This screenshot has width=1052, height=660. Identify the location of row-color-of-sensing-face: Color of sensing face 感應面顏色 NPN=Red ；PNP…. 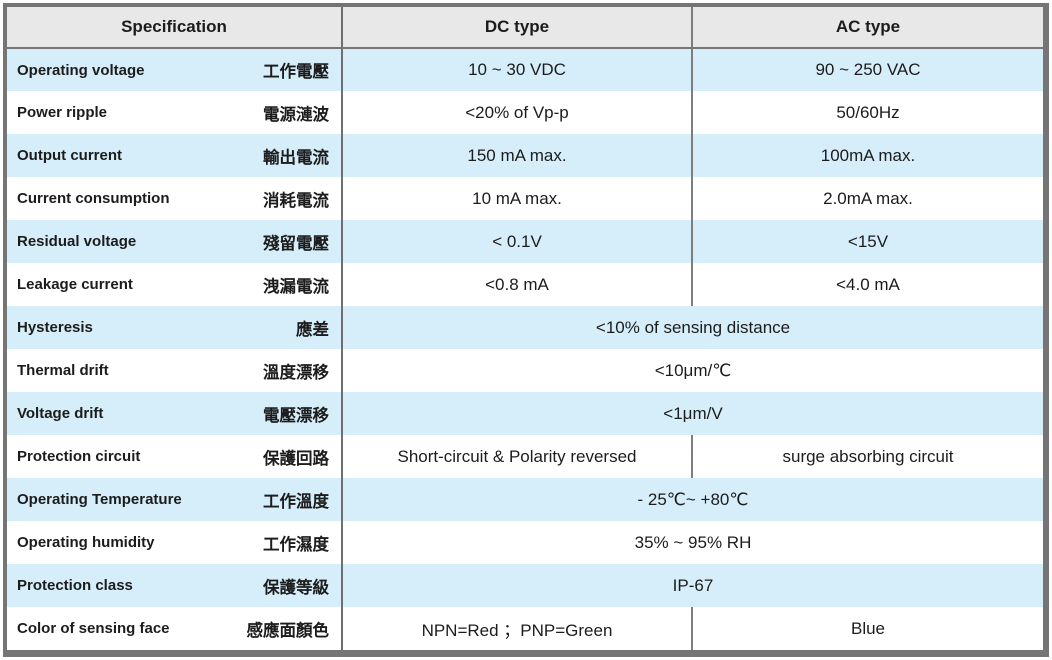
(525, 628).